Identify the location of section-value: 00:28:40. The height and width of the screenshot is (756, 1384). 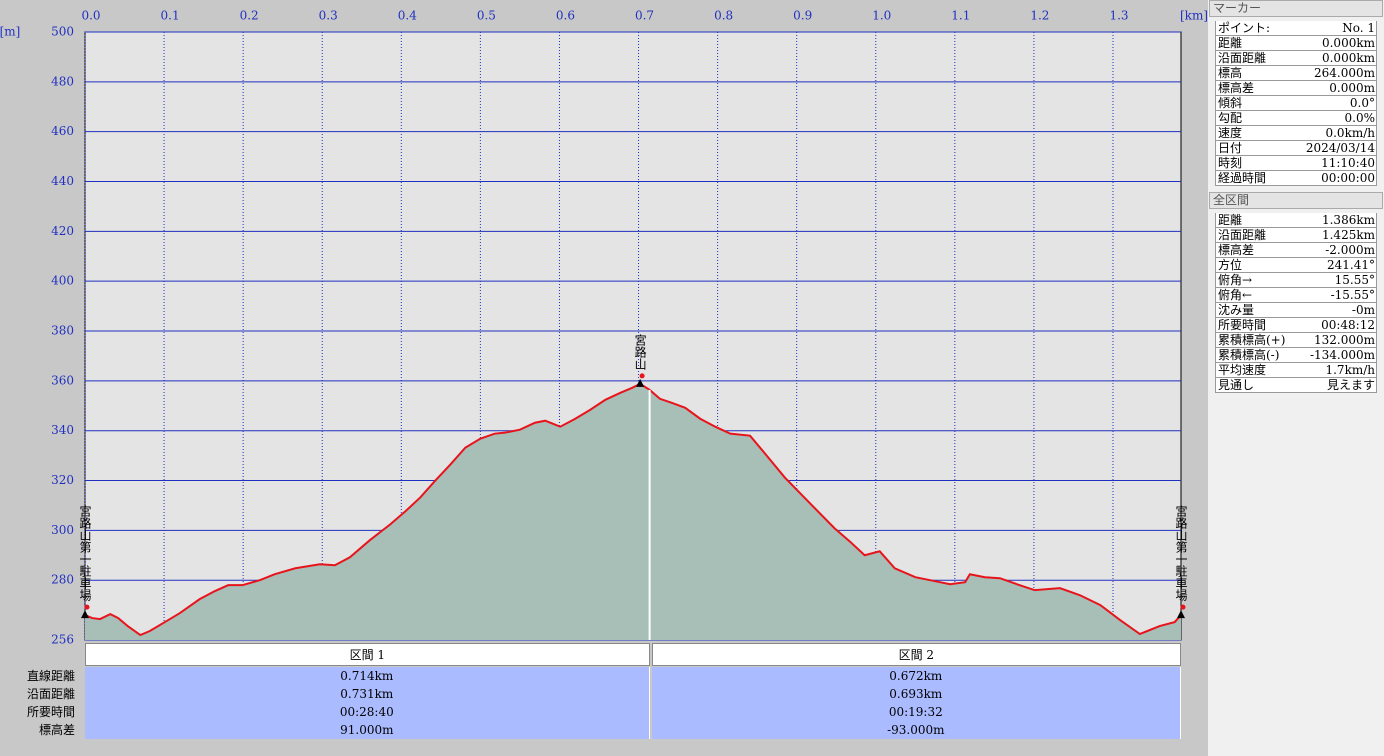
(367, 712).